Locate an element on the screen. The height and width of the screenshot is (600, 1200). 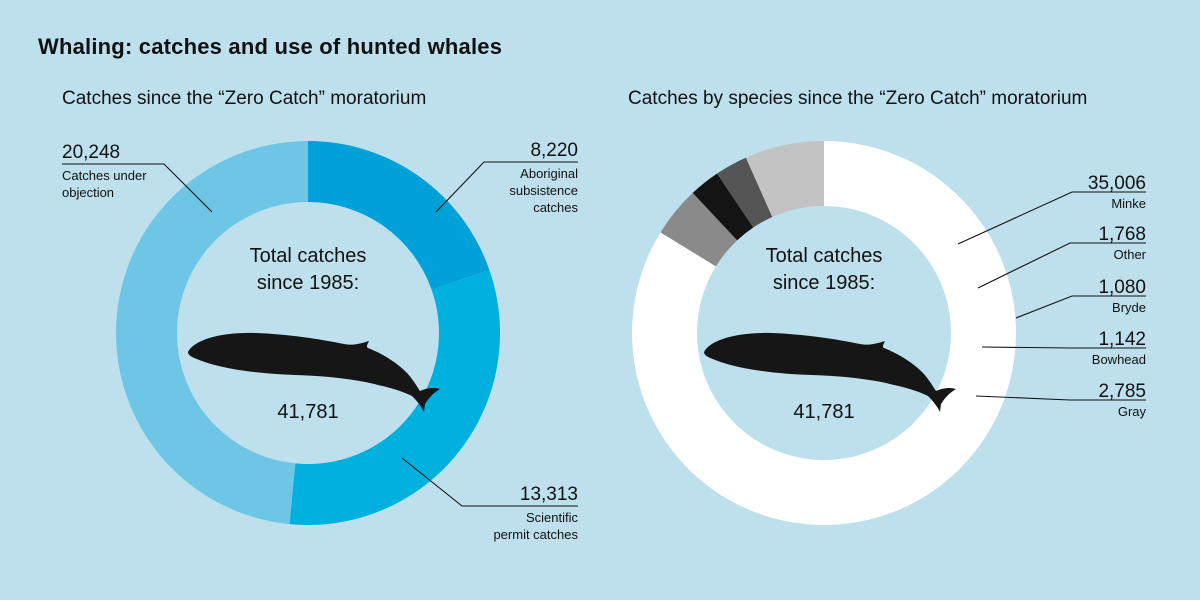
category-label-aboriginal-subsistence-catches: catches is located at coordinates (555, 207).